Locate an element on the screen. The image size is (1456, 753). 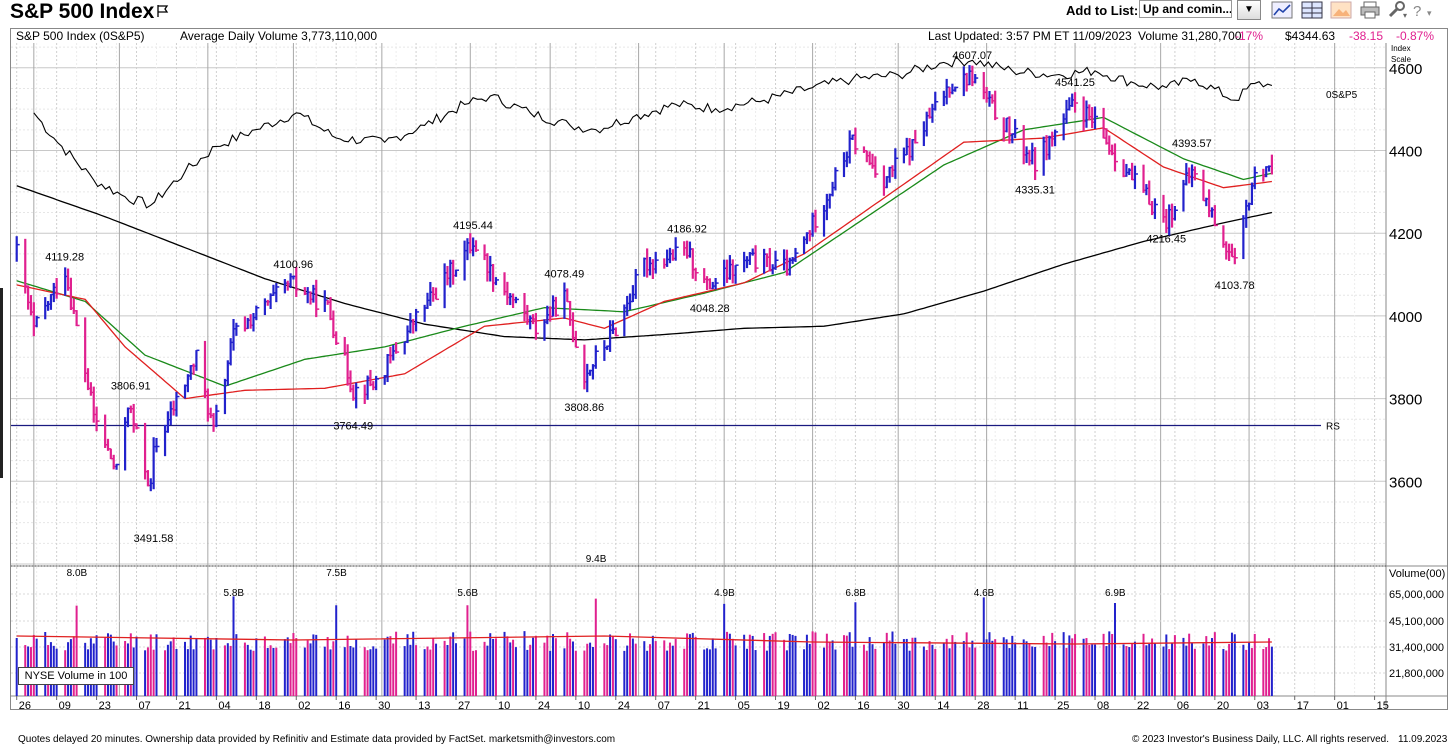
x-tick-label: 14 is located at coordinates (943, 704).